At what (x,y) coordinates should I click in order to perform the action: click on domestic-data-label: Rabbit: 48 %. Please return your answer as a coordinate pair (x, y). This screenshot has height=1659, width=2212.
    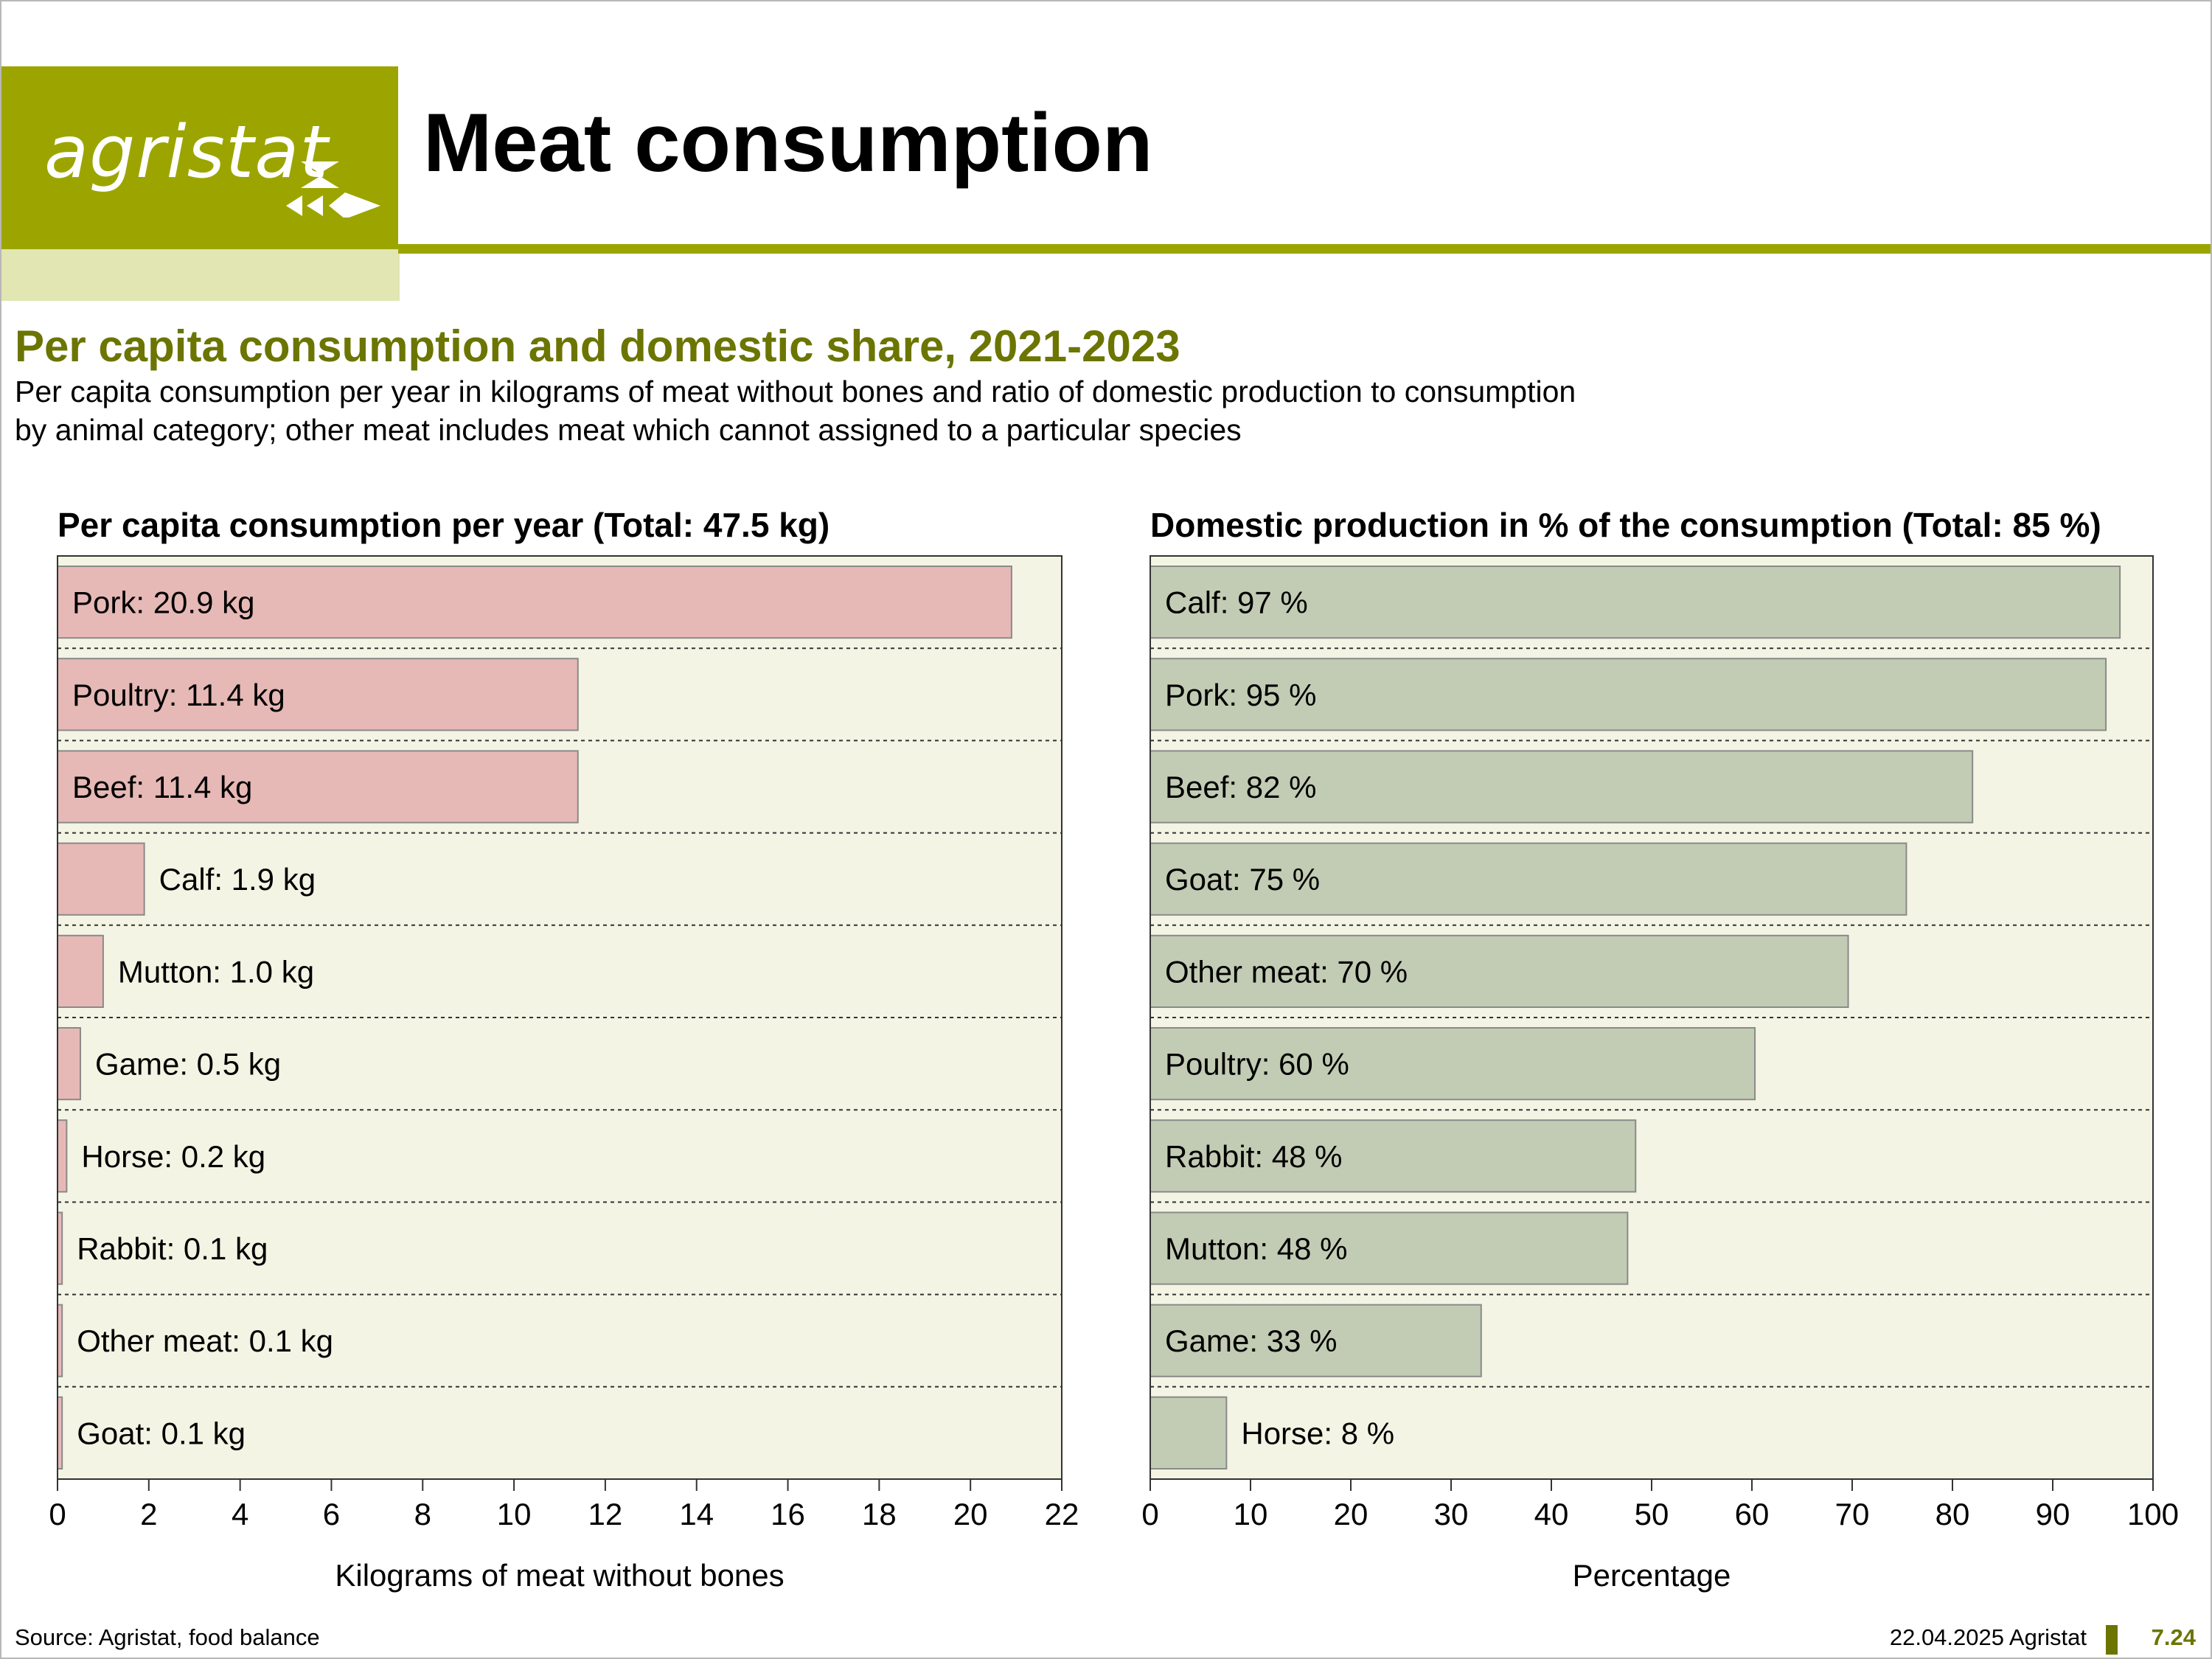
    Looking at the image, I should click on (1253, 1156).